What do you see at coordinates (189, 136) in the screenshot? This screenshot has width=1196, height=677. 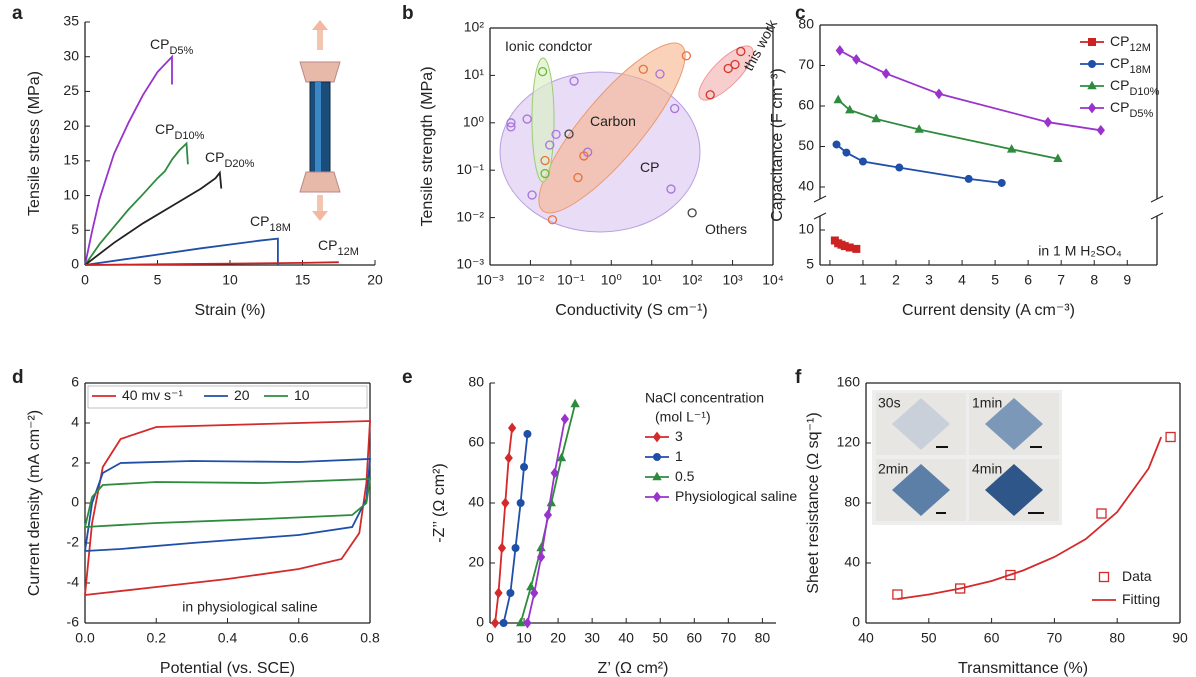 I see `series-subscript: D10%` at bounding box center [189, 136].